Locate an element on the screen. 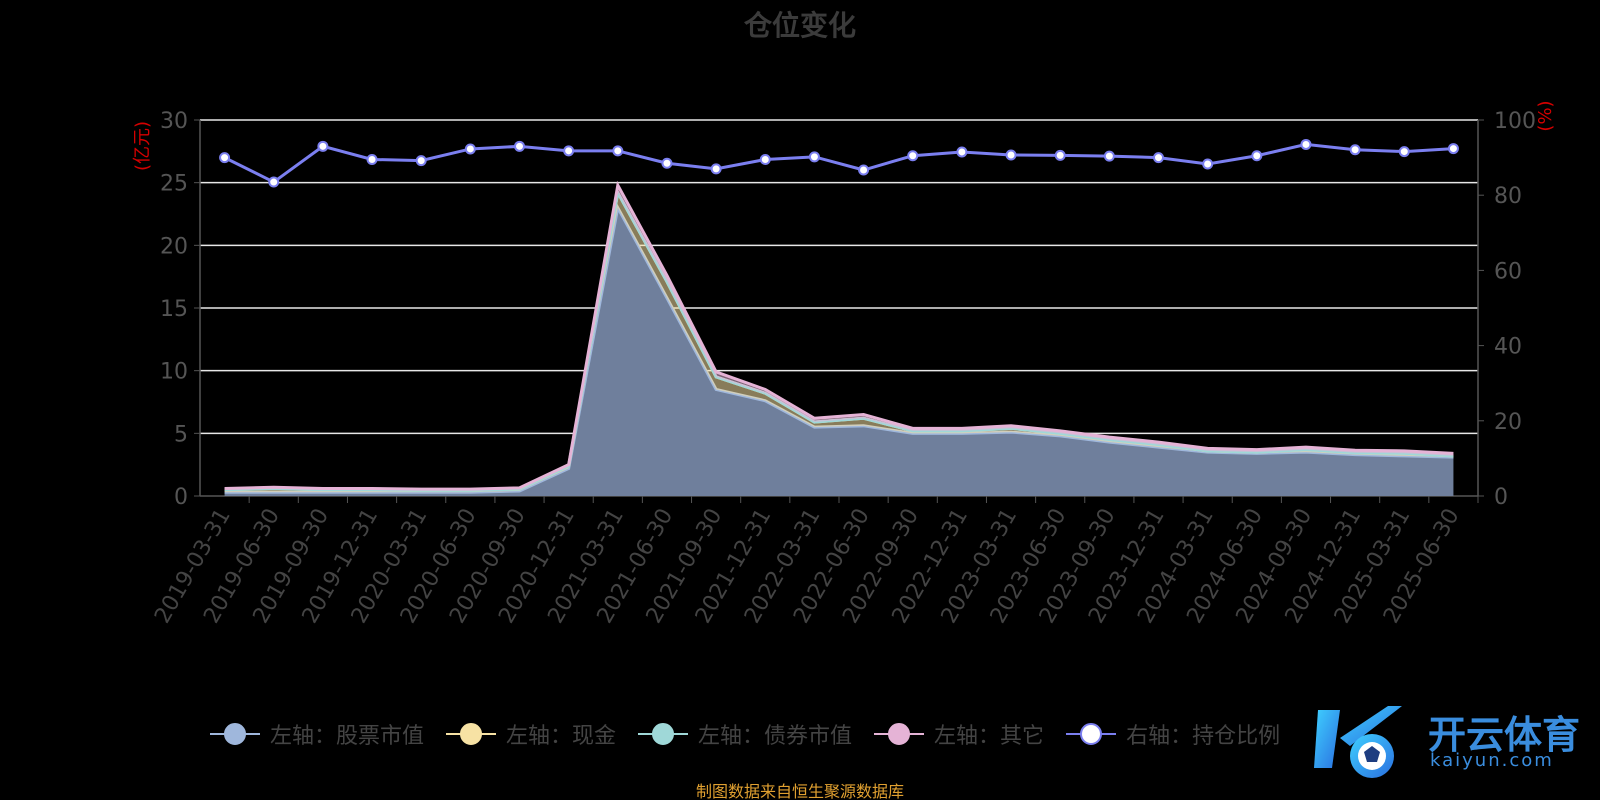 The height and width of the screenshot is (800, 1600). y-left-unit-label: (亿元) is located at coordinates (142, 146).